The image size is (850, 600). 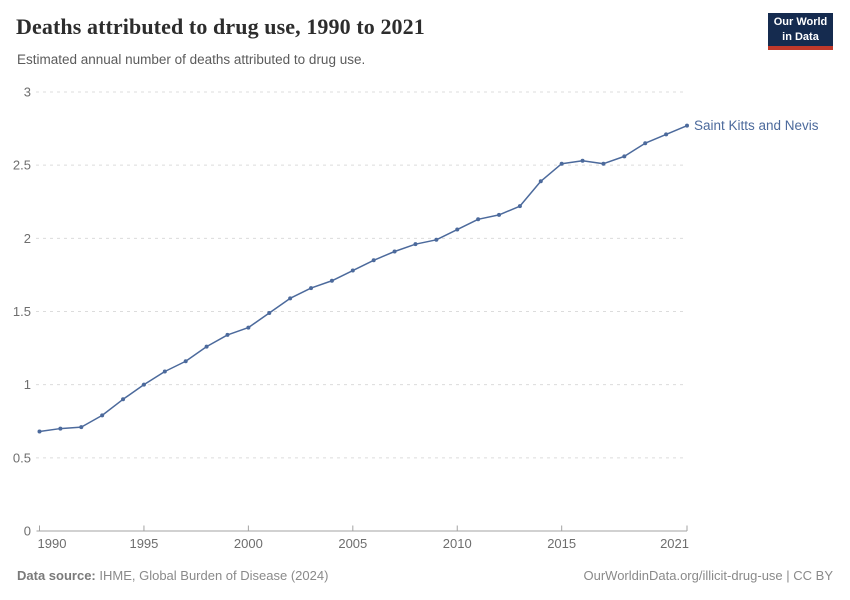 I want to click on y-axis-tick-label: 3, so click(x=27, y=92).